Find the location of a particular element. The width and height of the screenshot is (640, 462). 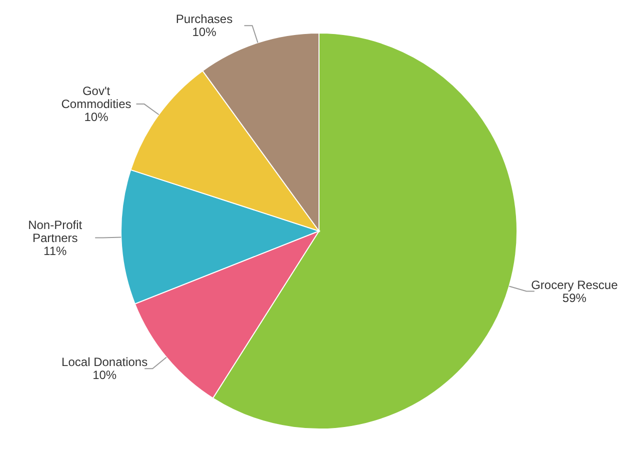

slice-label: Gov't Commodities is located at coordinates (96, 98).